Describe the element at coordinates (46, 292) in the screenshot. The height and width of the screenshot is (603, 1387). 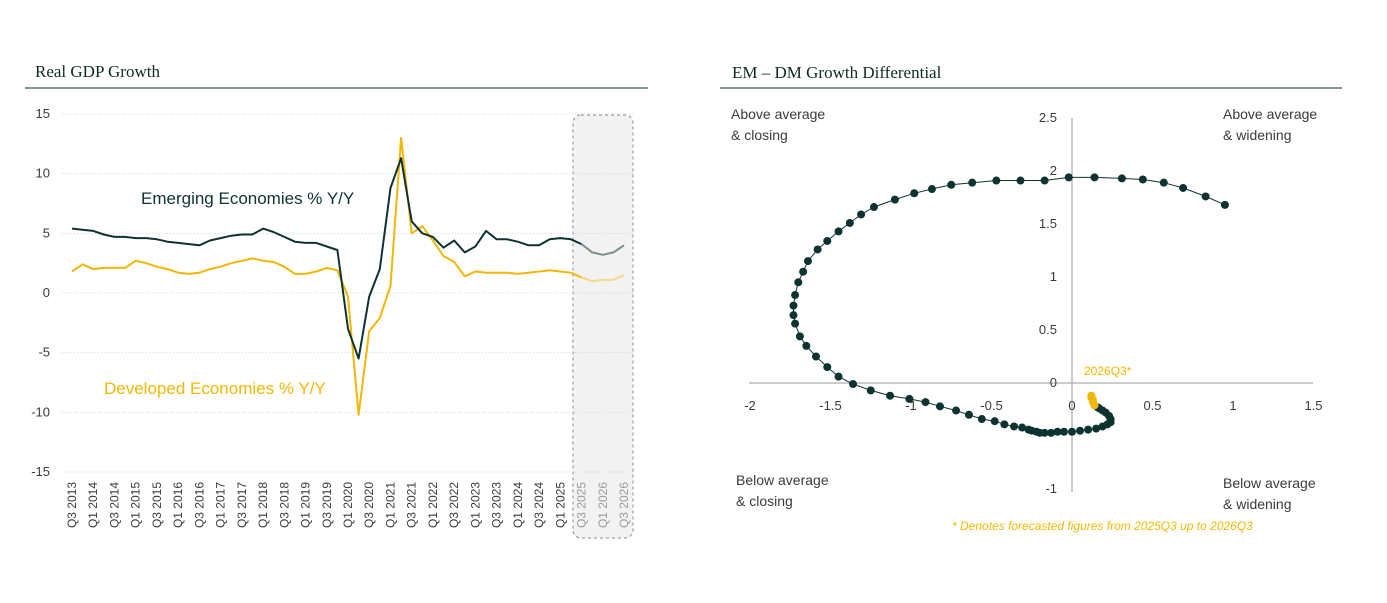
I see `left-y-tick-label: 0` at that location.